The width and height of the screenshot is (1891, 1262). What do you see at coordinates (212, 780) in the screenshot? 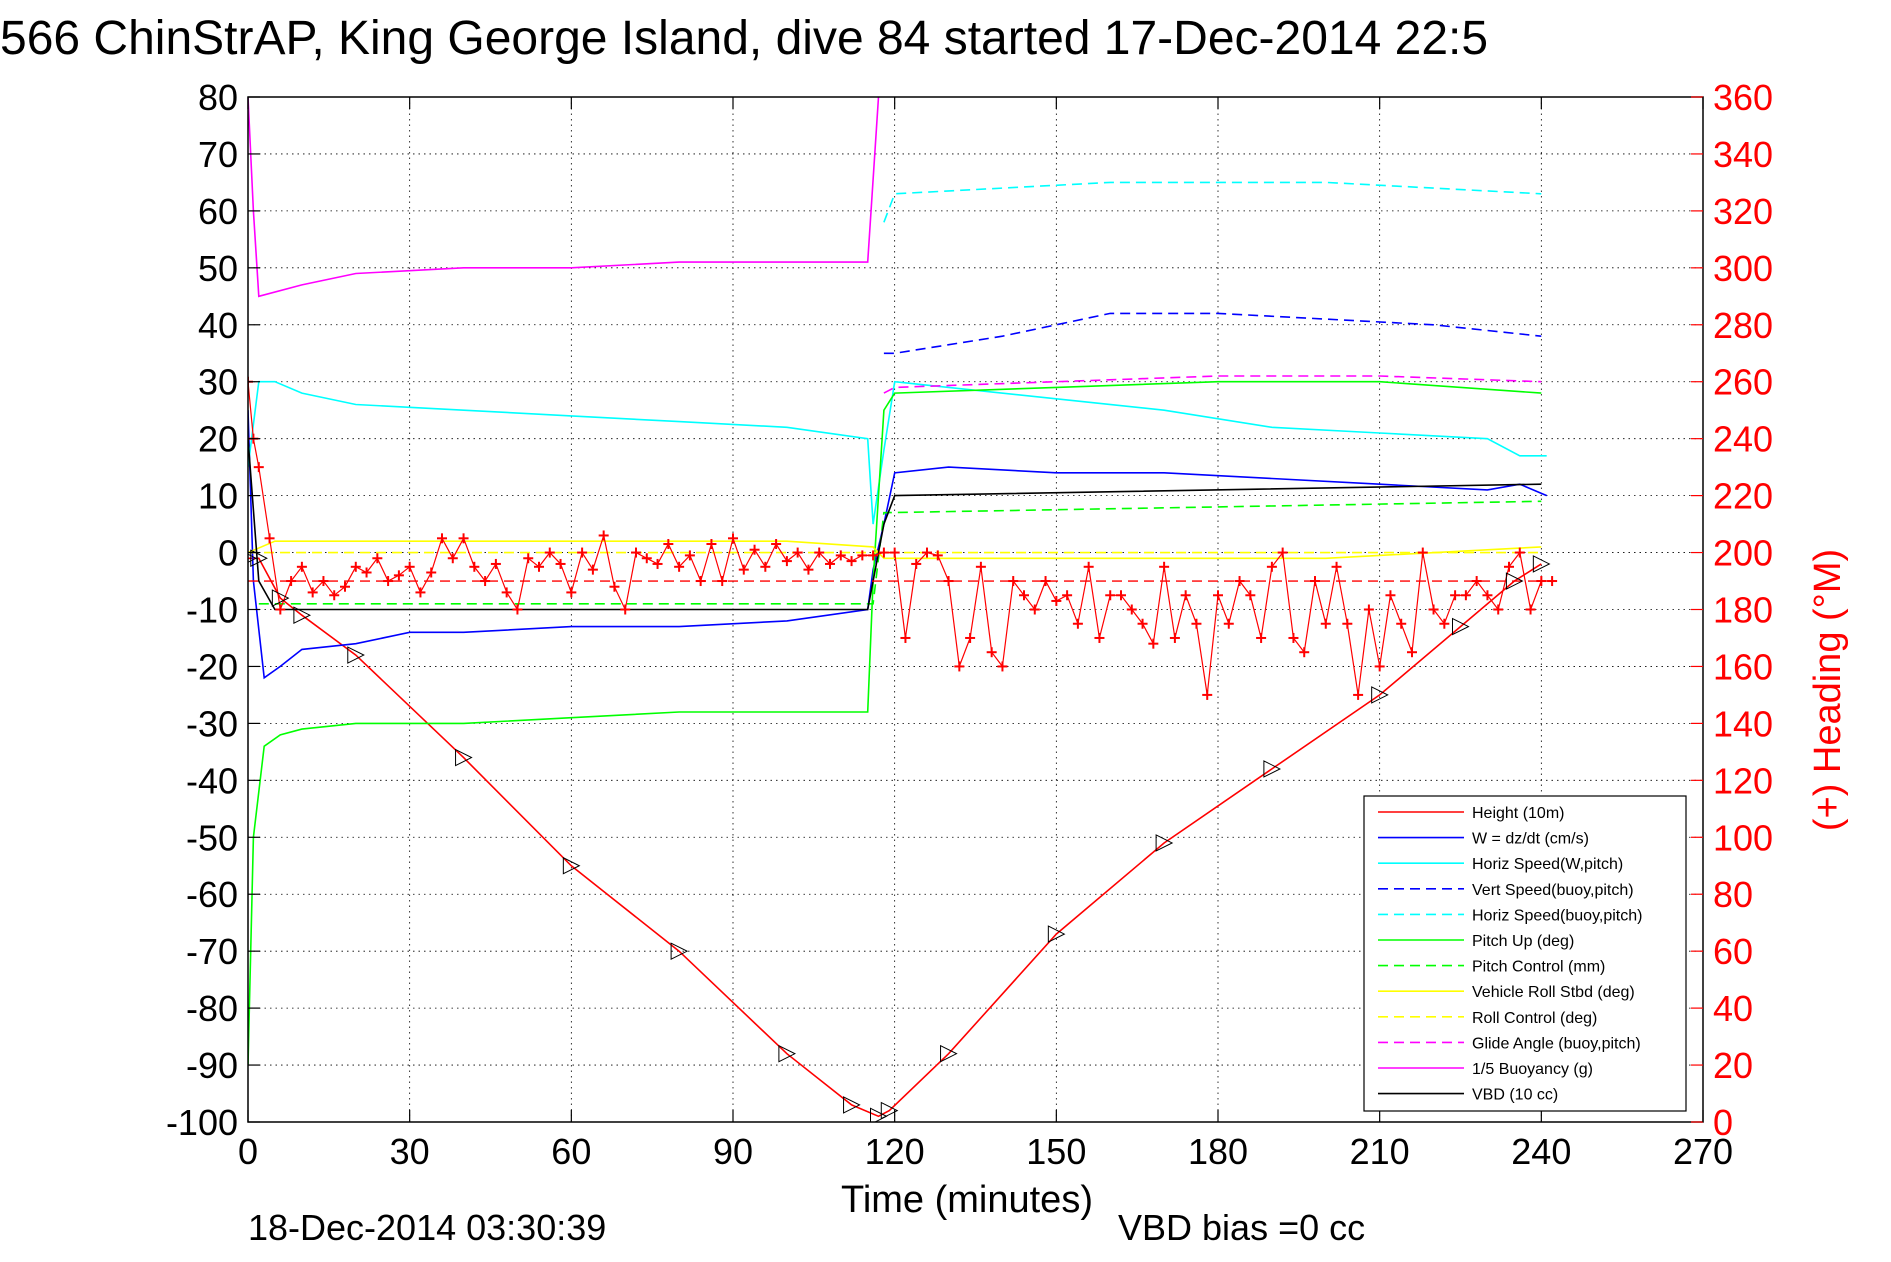
I see `left-tick-label: -40` at bounding box center [212, 780].